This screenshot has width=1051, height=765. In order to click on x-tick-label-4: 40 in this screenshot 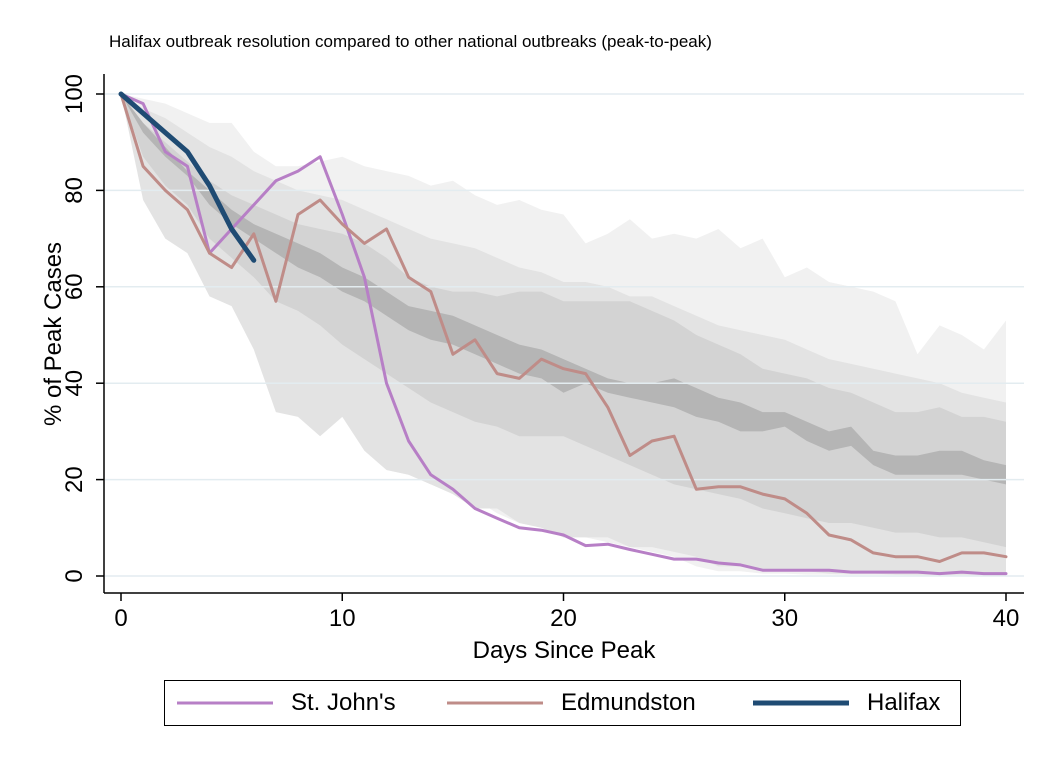, I will do `click(1006, 618)`.